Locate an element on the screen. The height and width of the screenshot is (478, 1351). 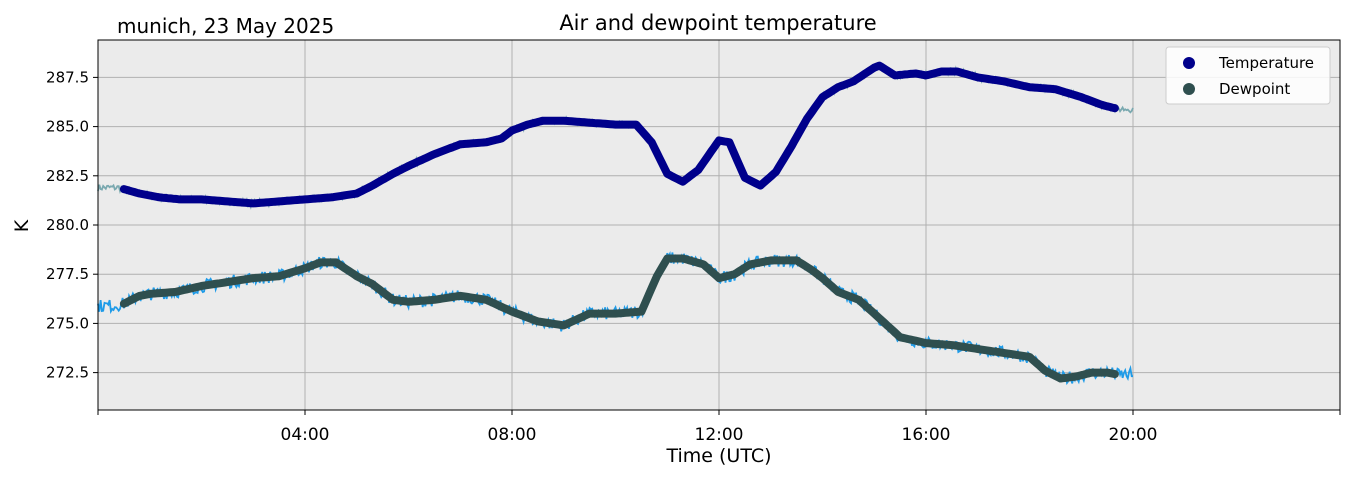
legend-label-temperature: Temperature is located at coordinates (1266, 63).